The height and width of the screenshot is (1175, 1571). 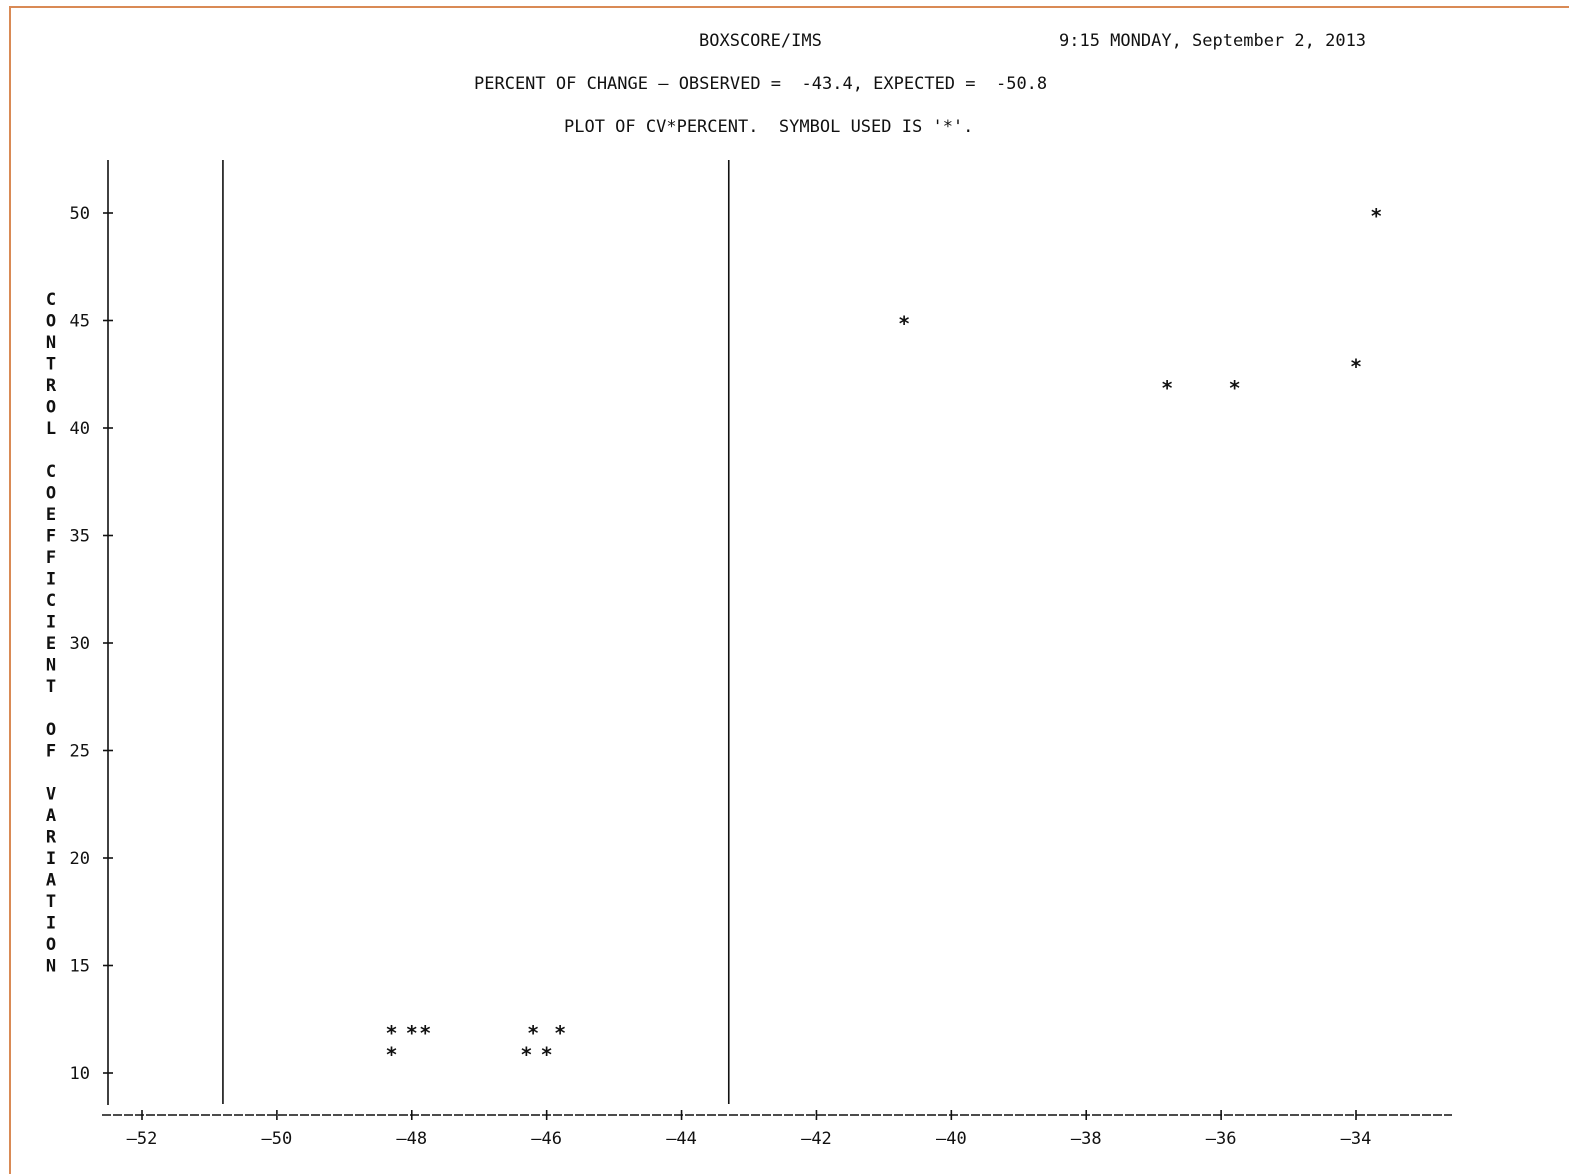 What do you see at coordinates (80, 537) in the screenshot?
I see `y-tick-label: 35` at bounding box center [80, 537].